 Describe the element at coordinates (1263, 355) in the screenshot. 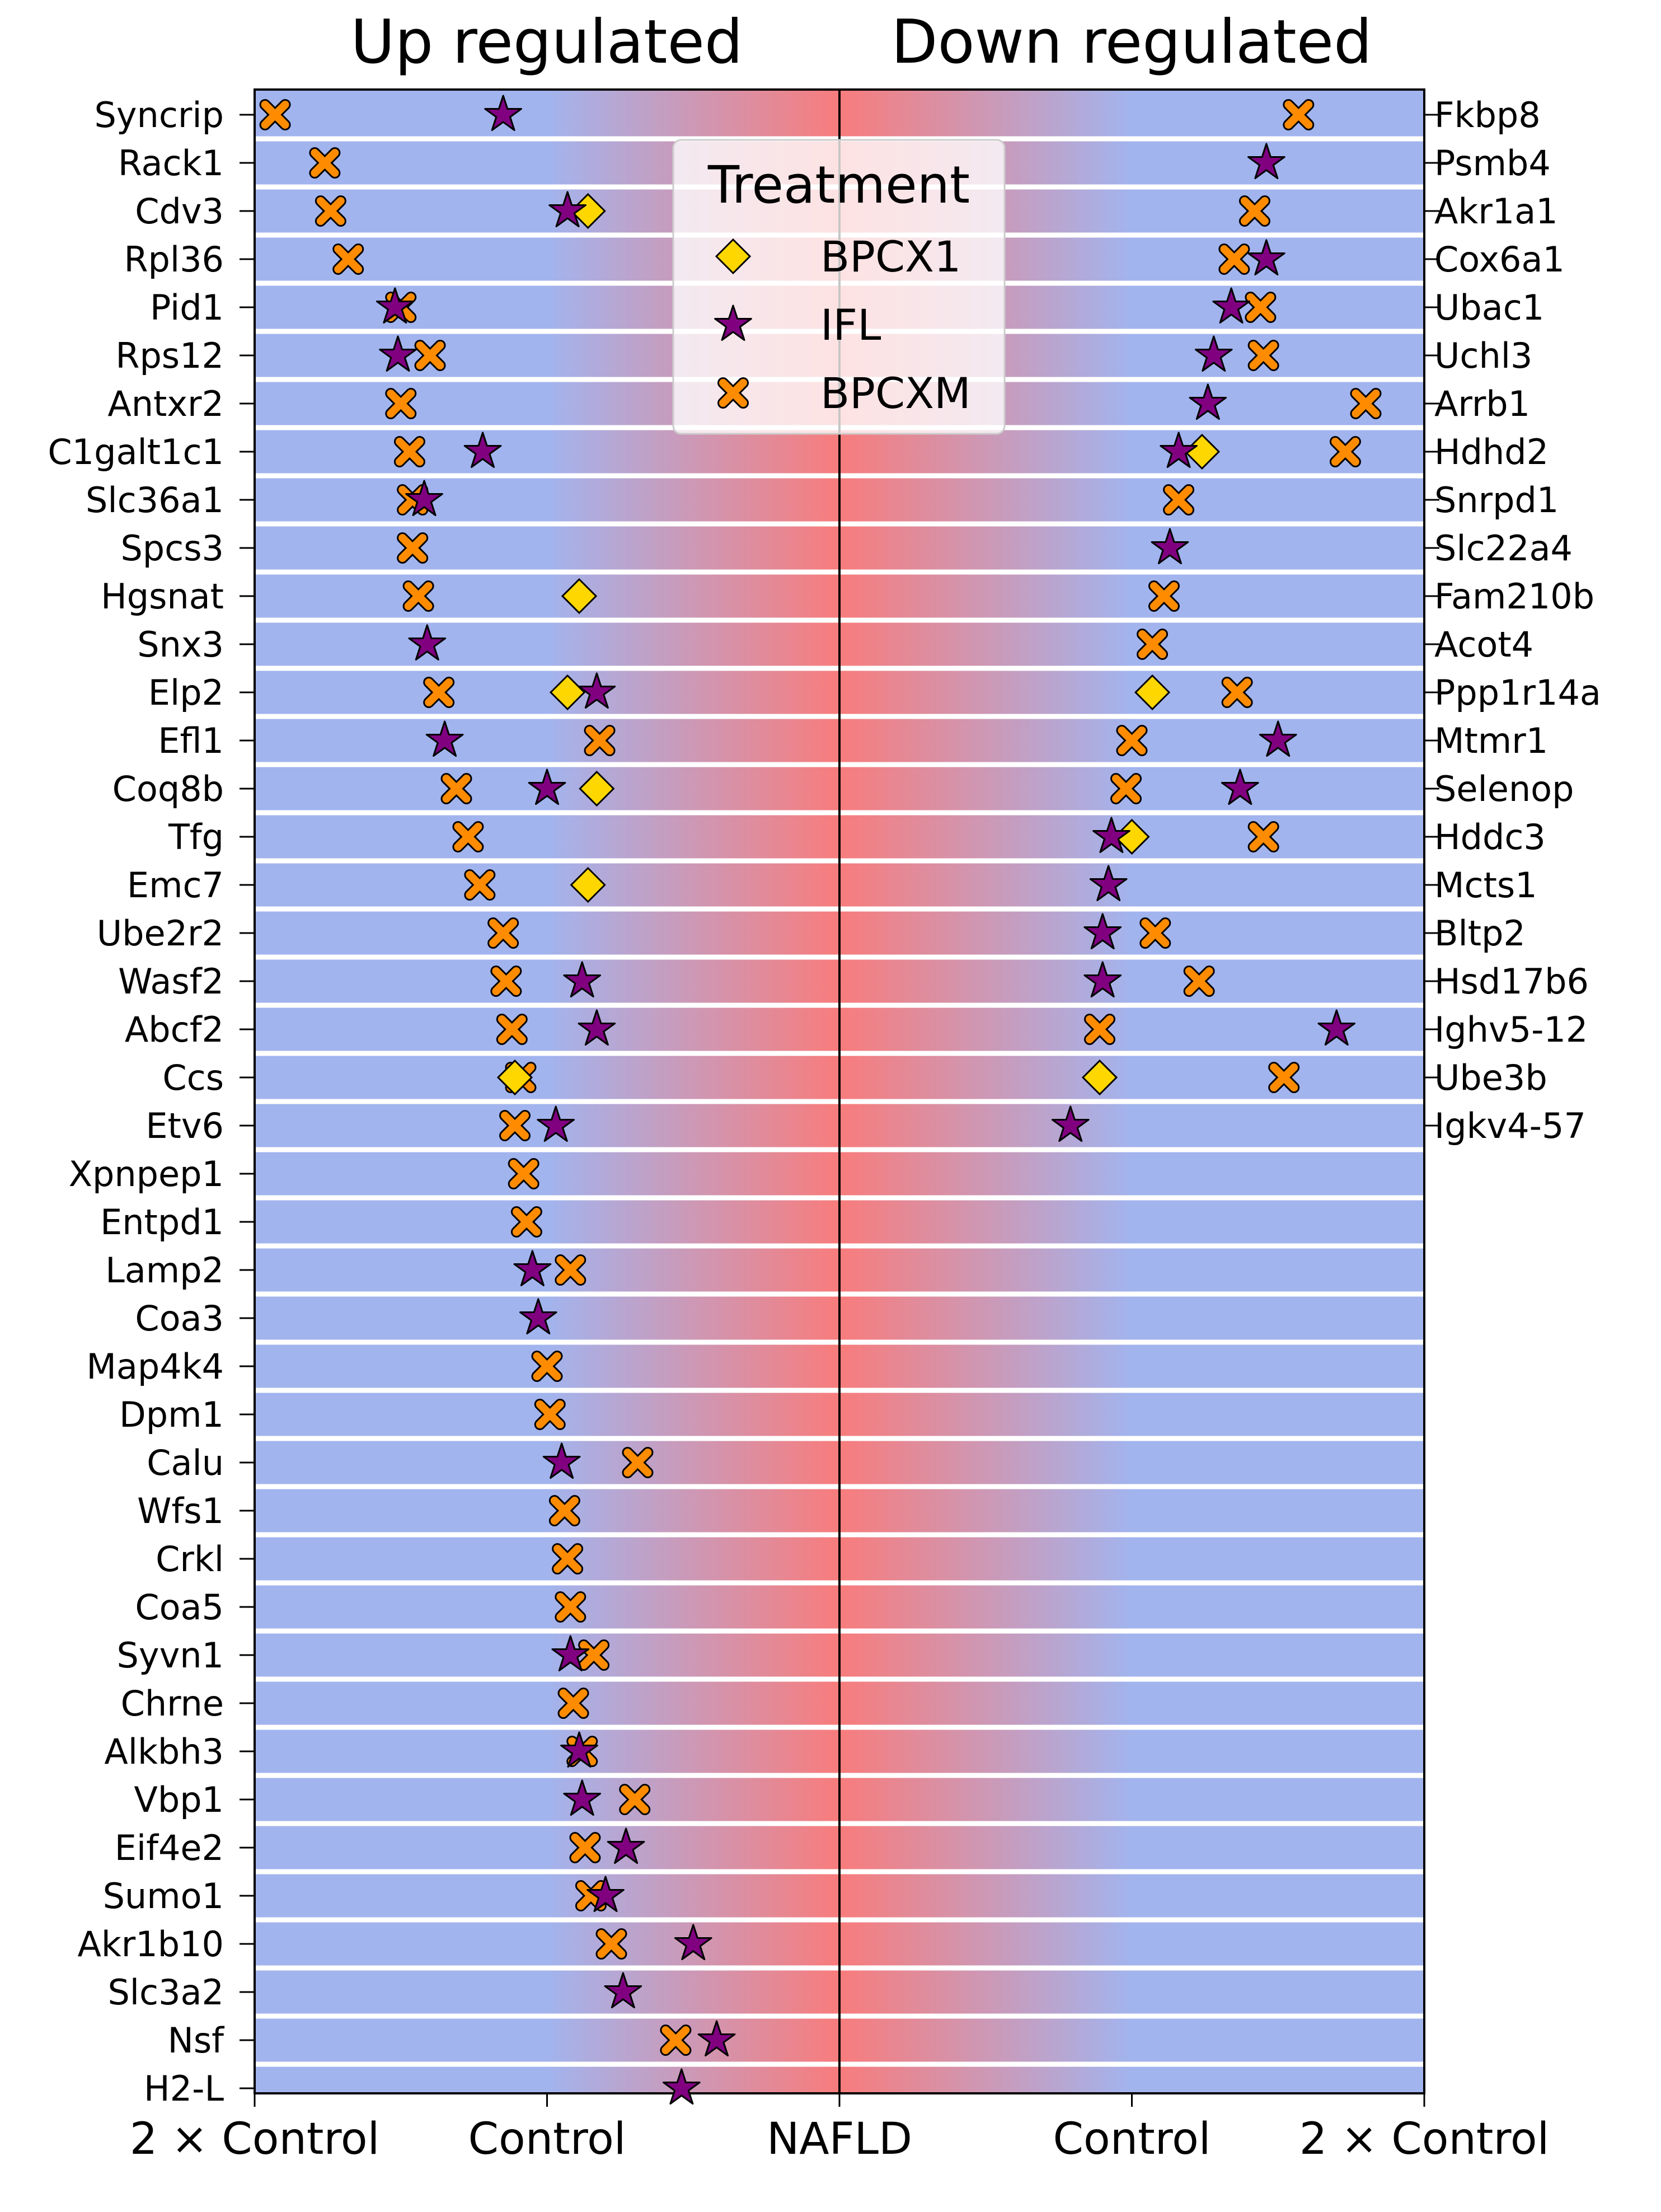

I see `marker-bpcxm-uchl3` at that location.